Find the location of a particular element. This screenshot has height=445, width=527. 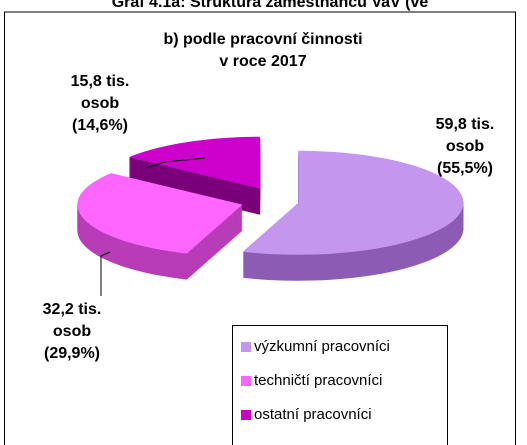

data-label: 15,8 tis. is located at coordinates (100, 81).